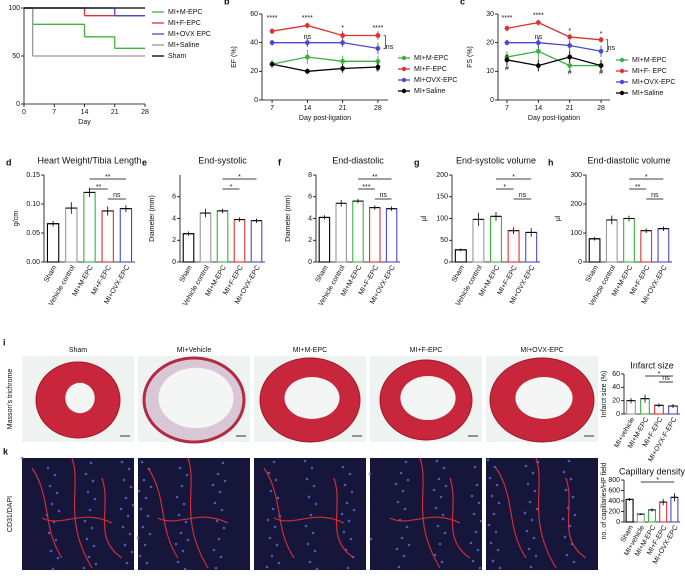 The width and height of the screenshot is (685, 578). Describe the element at coordinates (430, 69) in the screenshot. I see `legend-label: MI+F-EPC` at that location.